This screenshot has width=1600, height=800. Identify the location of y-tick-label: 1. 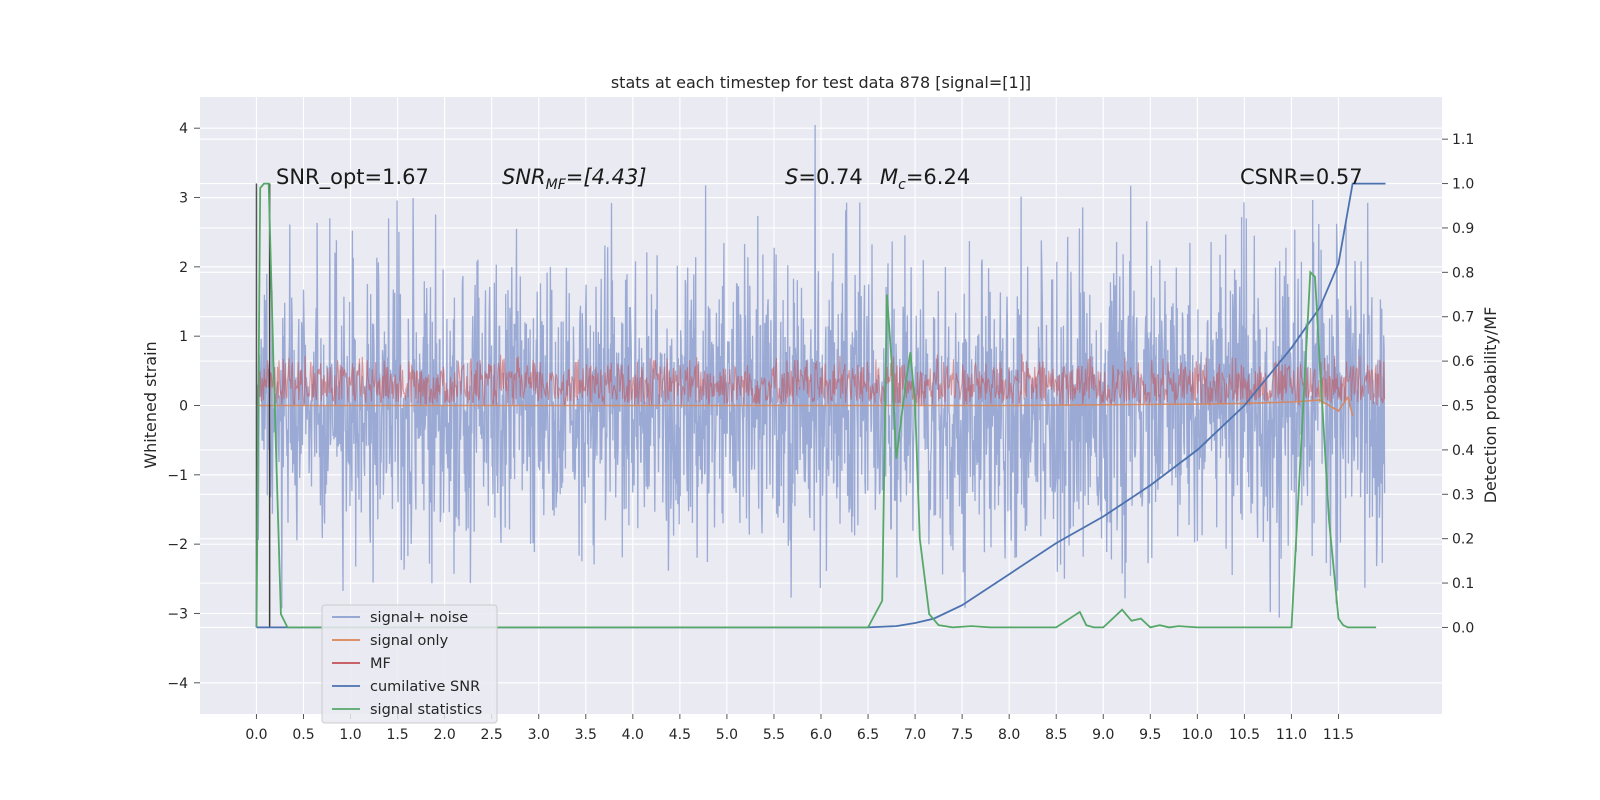
(183, 337).